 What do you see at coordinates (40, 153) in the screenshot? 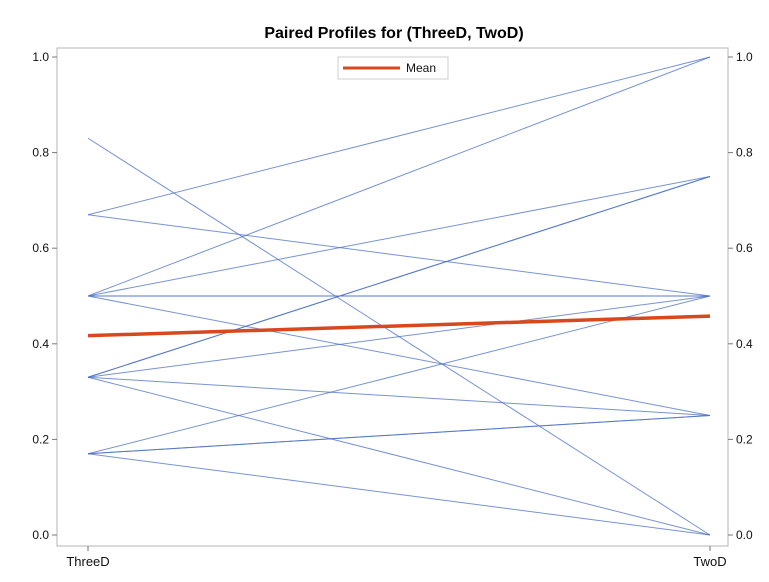
I see `left-y-tick-label: 0.8` at bounding box center [40, 153].